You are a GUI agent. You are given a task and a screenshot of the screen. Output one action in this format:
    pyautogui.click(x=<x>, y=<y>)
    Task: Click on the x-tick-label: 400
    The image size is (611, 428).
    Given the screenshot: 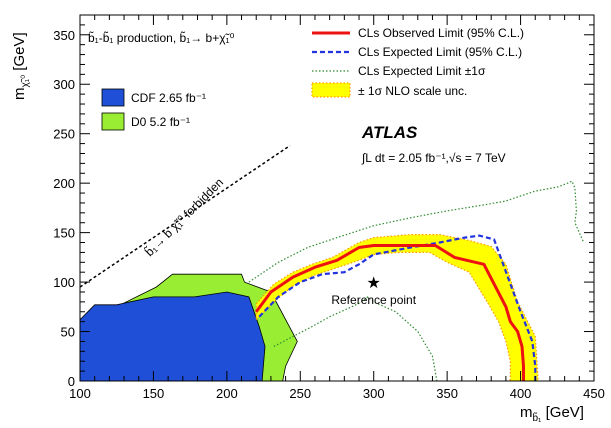 What is the action you would take?
    pyautogui.click(x=521, y=393)
    